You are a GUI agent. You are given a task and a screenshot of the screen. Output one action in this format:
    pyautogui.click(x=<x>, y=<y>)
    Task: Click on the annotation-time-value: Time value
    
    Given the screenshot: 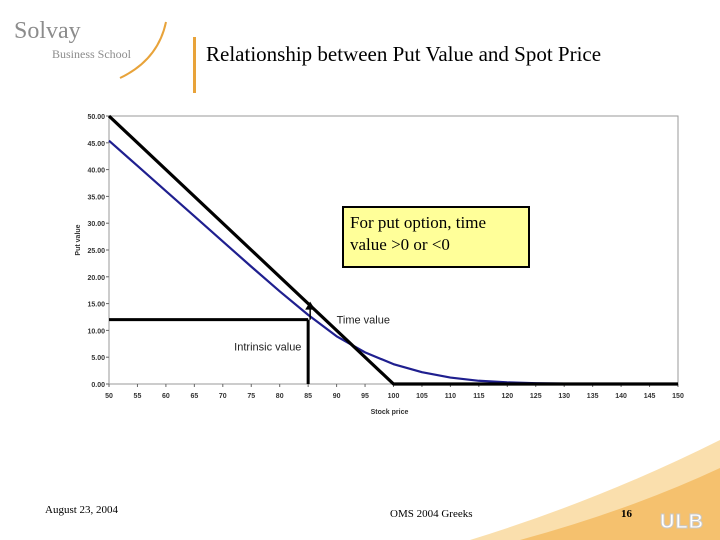 What is the action you would take?
    pyautogui.click(x=363, y=321)
    